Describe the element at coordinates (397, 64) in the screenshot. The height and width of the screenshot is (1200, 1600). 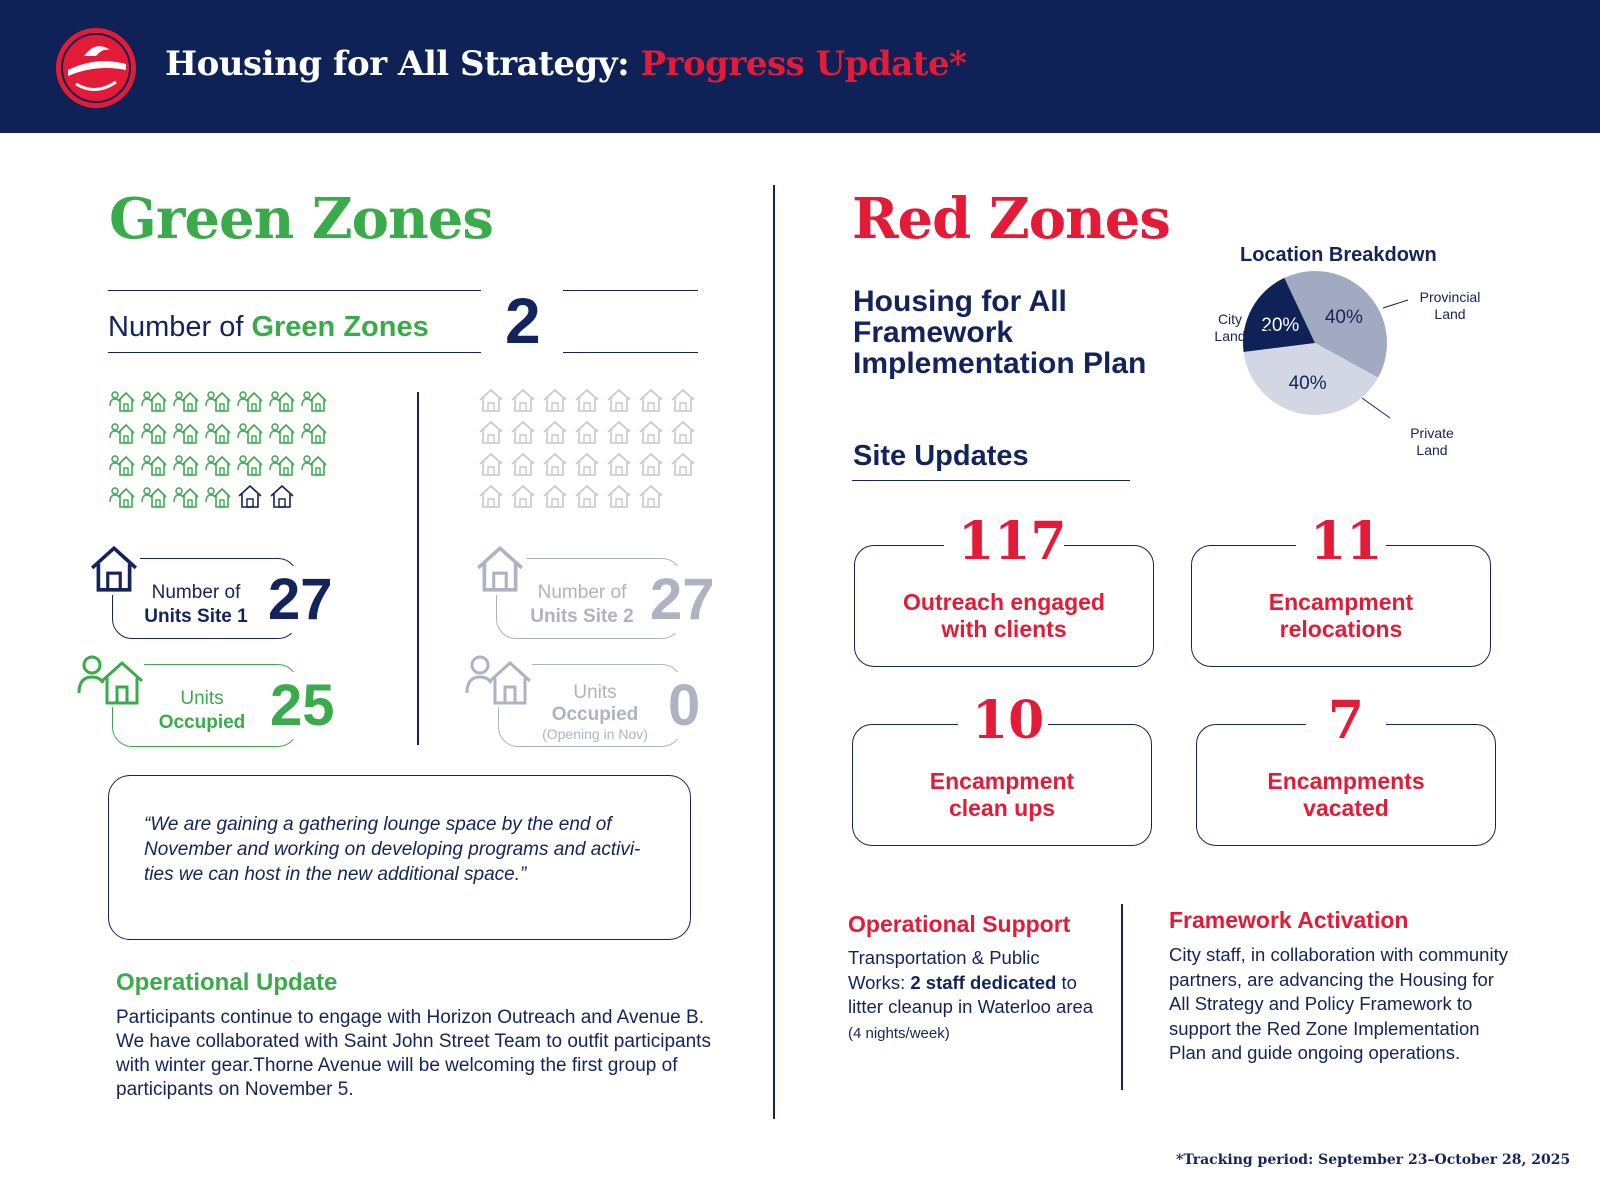
I see `header-title-main: Housing for All Strategy:` at that location.